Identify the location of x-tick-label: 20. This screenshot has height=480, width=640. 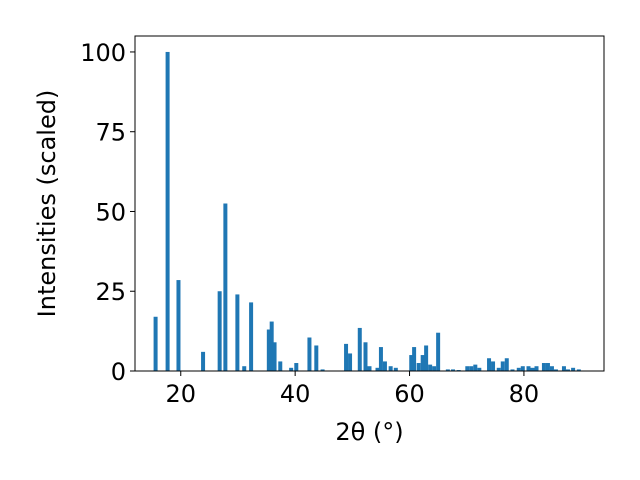
(180, 394).